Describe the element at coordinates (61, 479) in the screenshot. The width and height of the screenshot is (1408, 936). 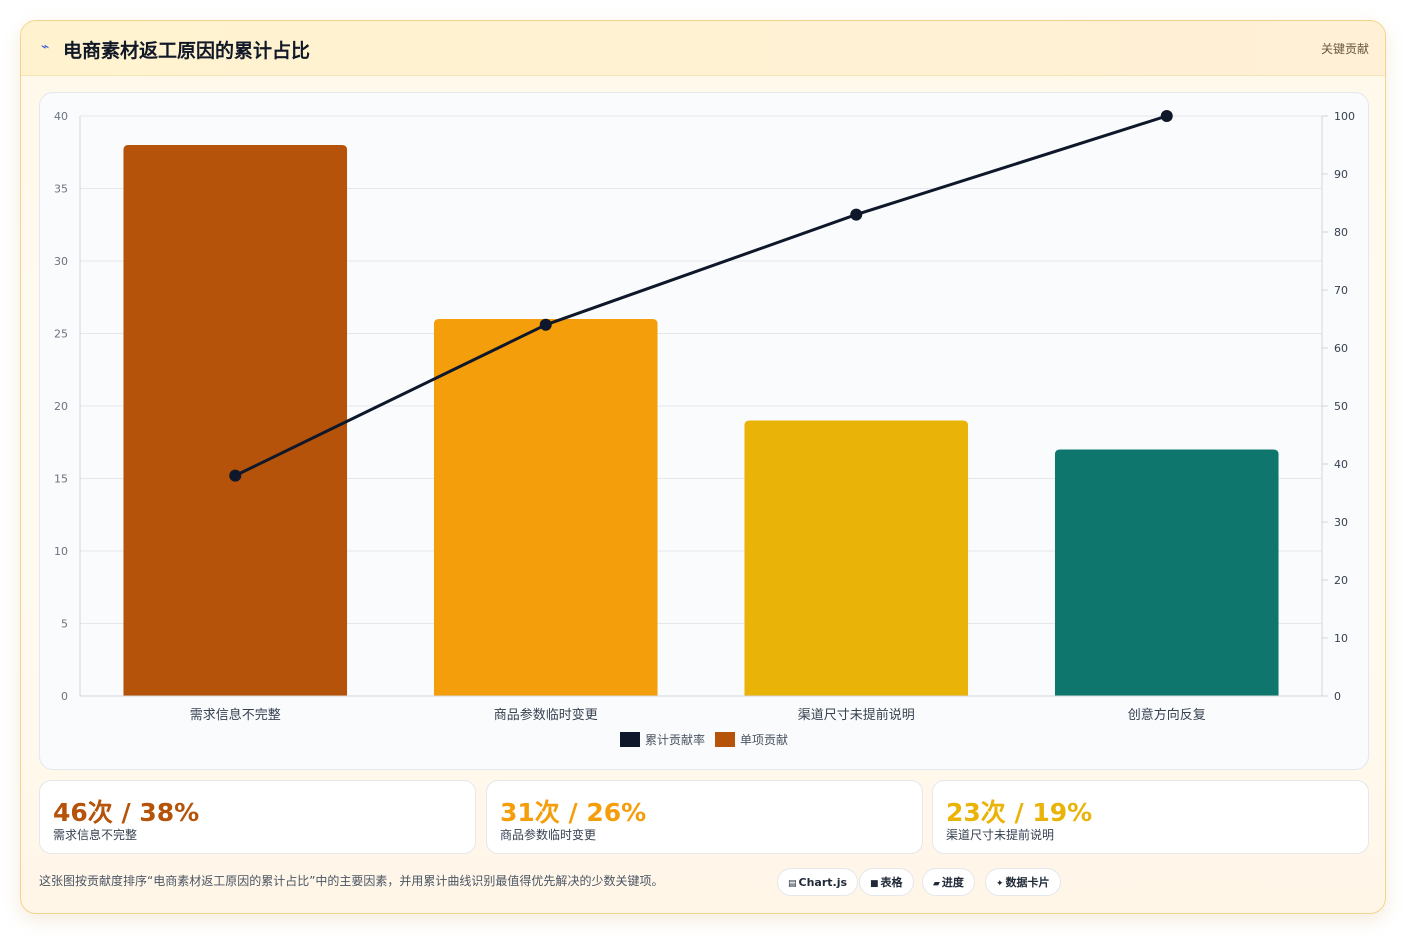
I see `y-left-tick-label: 15` at that location.